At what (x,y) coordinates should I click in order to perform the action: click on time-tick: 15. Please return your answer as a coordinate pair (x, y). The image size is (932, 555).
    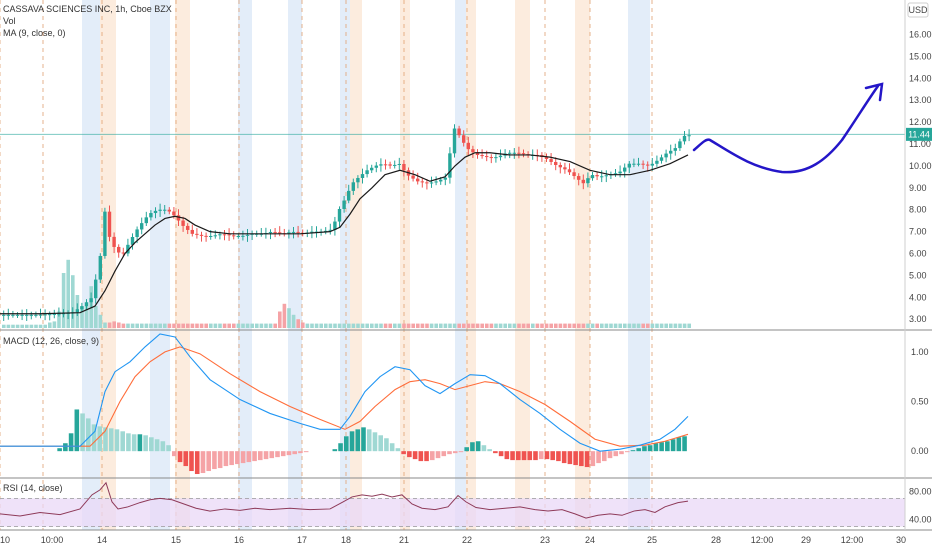
    Looking at the image, I should click on (176, 540).